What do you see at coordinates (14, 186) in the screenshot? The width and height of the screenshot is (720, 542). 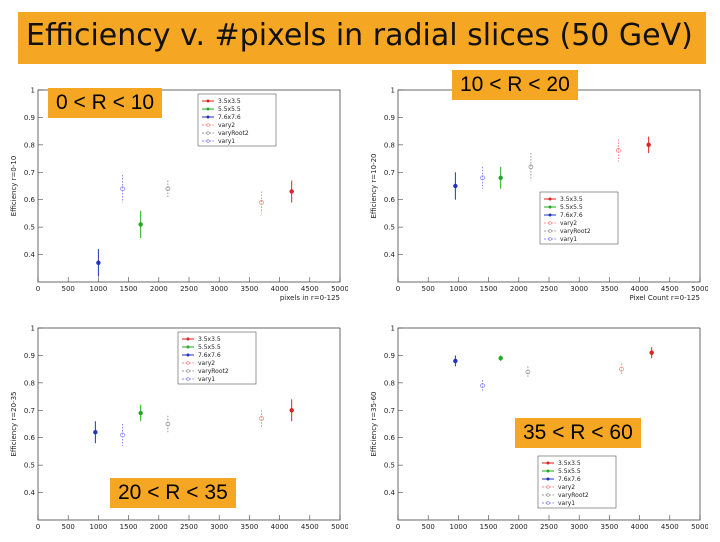 I see `y-axis-label: Efficiency r=0-10` at bounding box center [14, 186].